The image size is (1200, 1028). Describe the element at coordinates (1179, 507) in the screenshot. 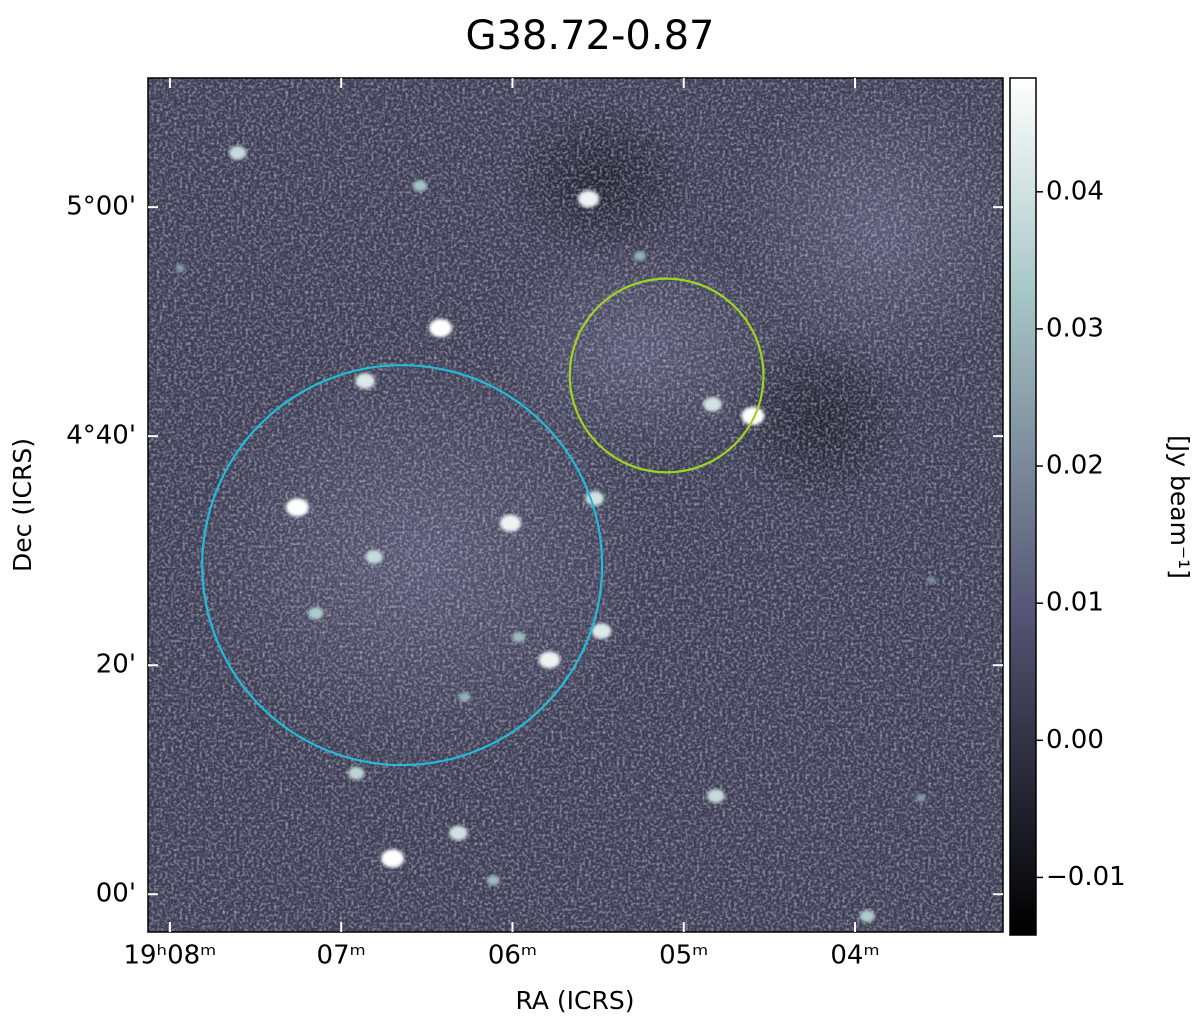

I see `colorbar-label: [Jy beam⁻¹]` at that location.